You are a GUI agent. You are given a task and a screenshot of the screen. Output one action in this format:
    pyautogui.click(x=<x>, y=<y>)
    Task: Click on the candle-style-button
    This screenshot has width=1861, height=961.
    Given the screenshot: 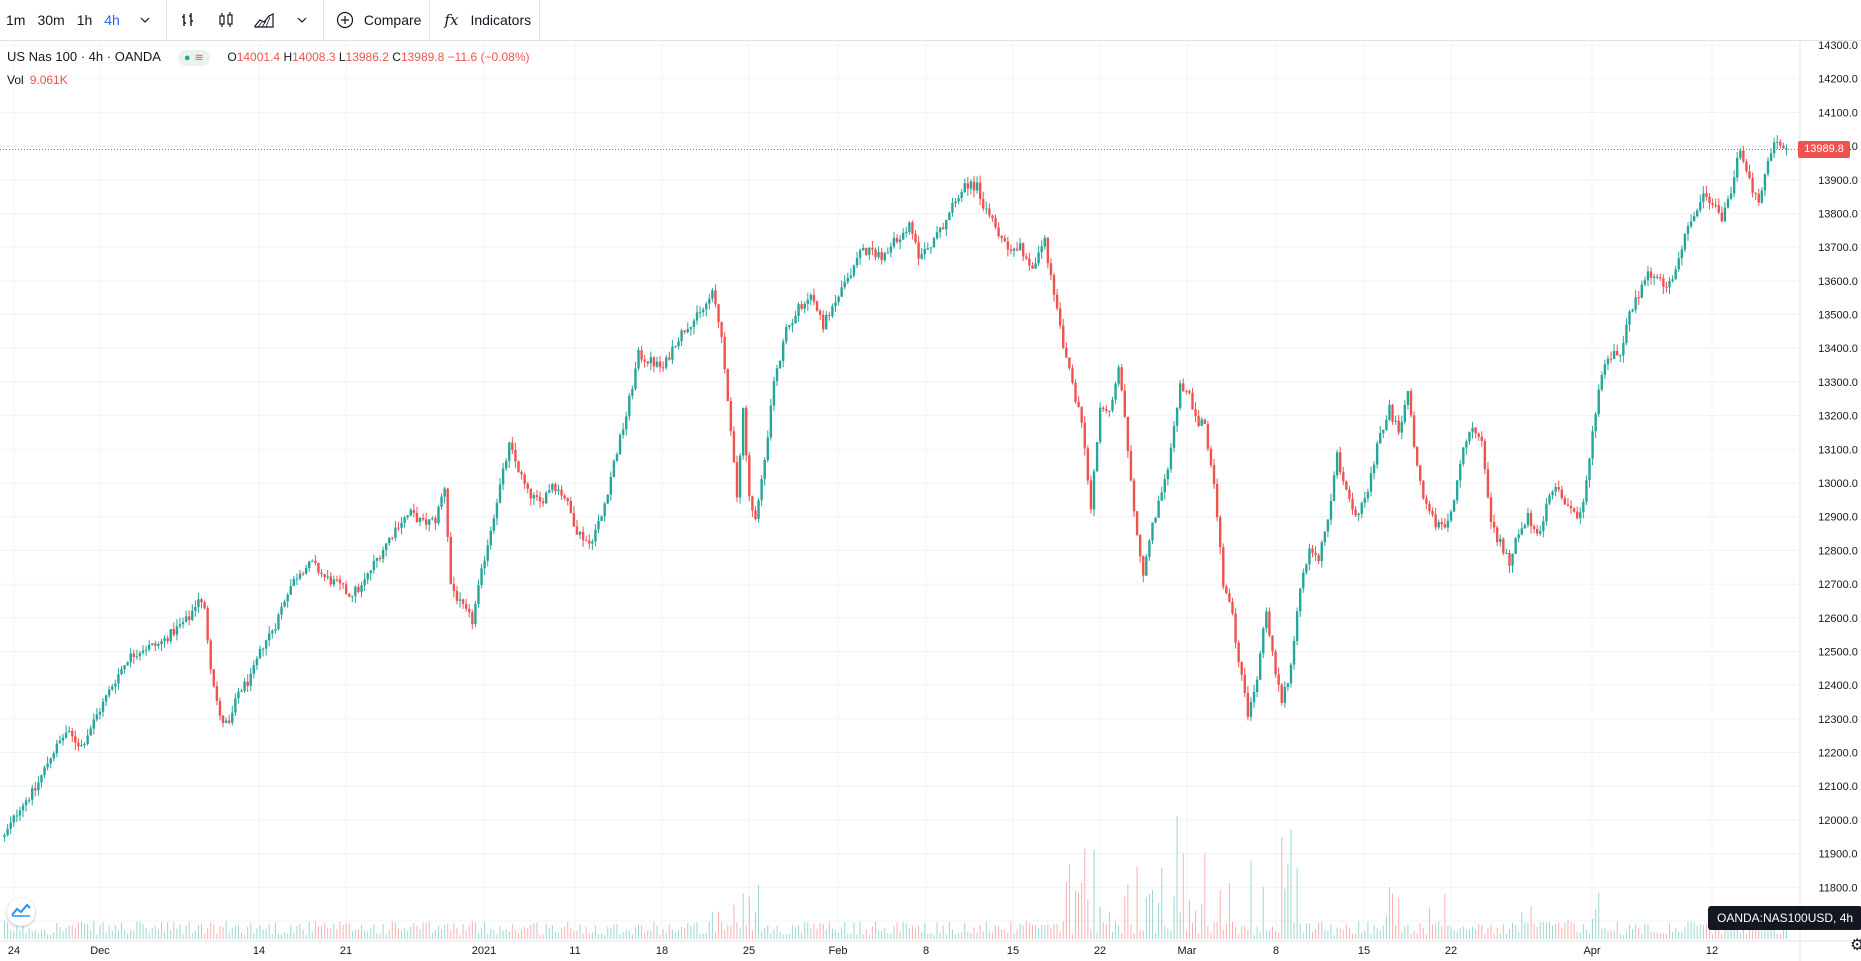 What is the action you would take?
    pyautogui.click(x=226, y=20)
    